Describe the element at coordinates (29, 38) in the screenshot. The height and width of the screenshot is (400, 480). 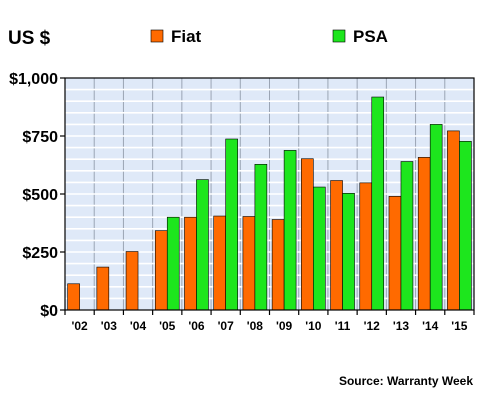
I see `y-axis-title: US $` at that location.